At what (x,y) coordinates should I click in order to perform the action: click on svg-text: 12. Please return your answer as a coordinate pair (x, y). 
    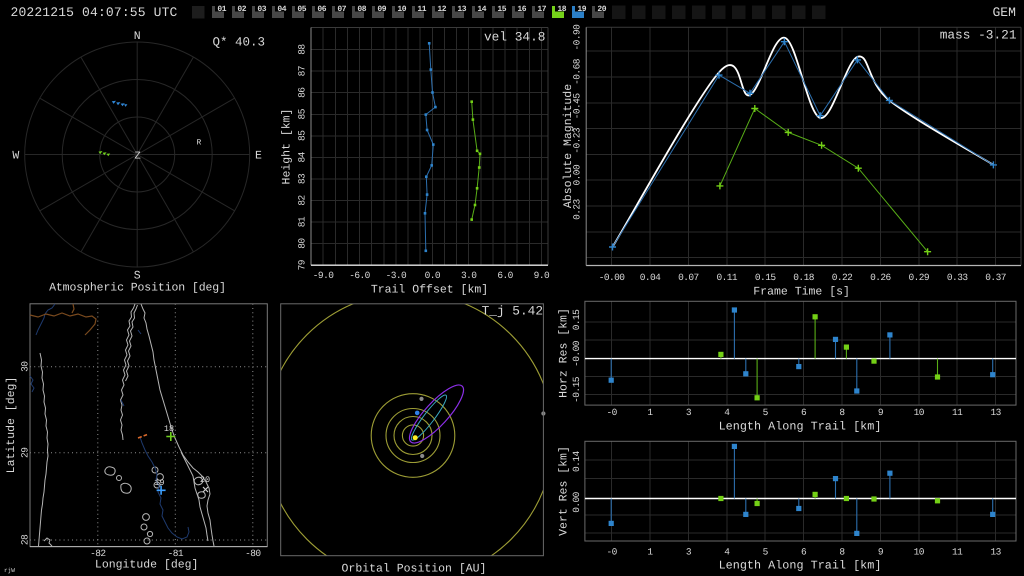
    Looking at the image, I should click on (441, 9).